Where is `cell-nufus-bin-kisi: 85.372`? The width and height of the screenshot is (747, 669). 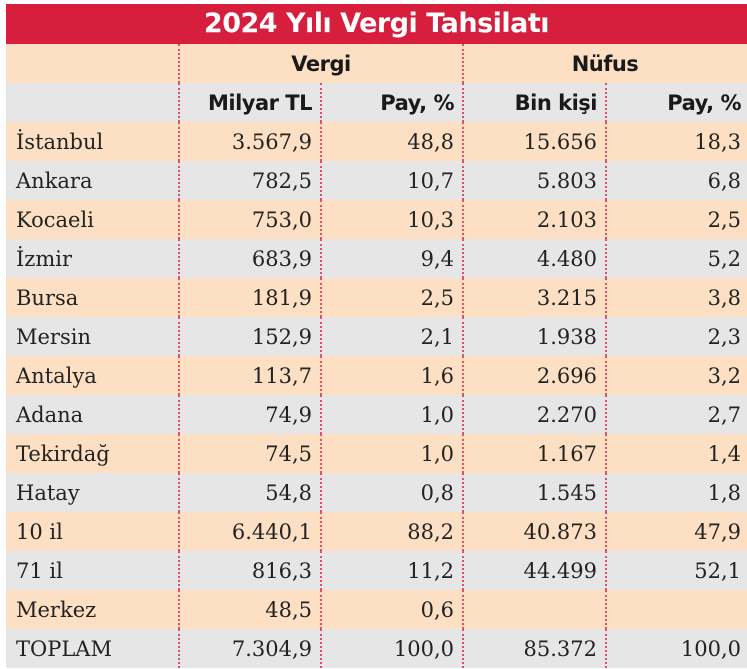 cell-nufus-bin-kisi: 85.372 is located at coordinates (533, 648).